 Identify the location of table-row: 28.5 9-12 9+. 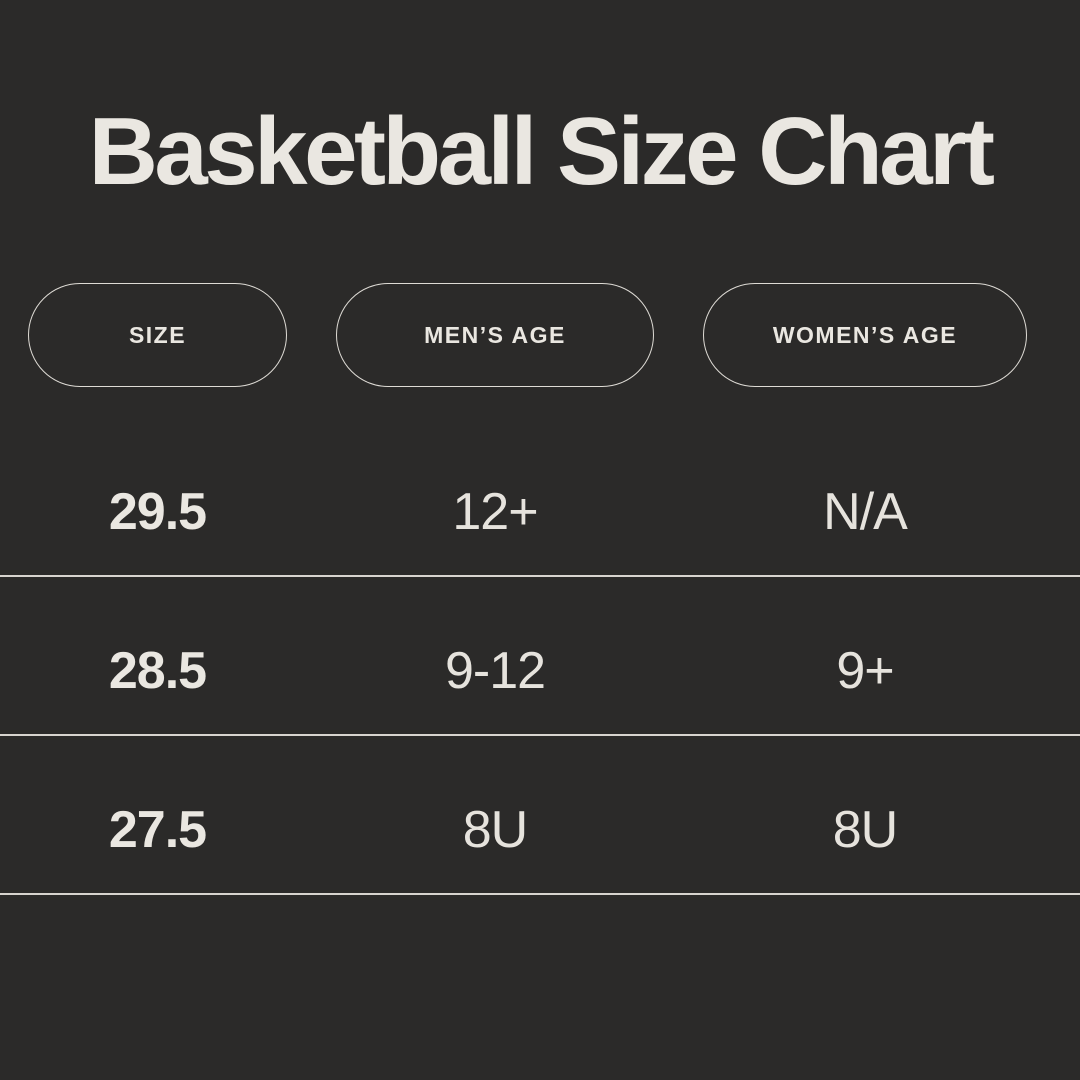
(540, 656).